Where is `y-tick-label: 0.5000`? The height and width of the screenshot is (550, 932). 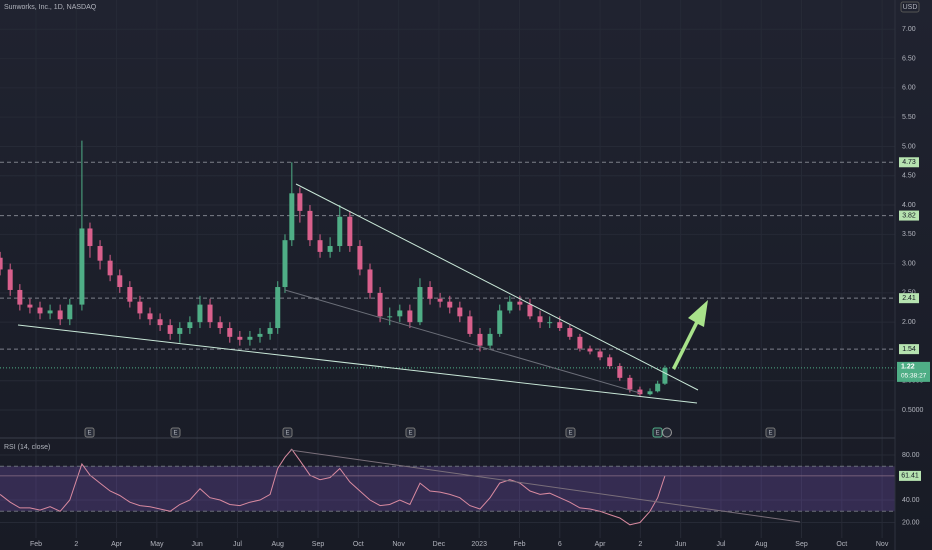 y-tick-label: 0.5000 is located at coordinates (913, 410).